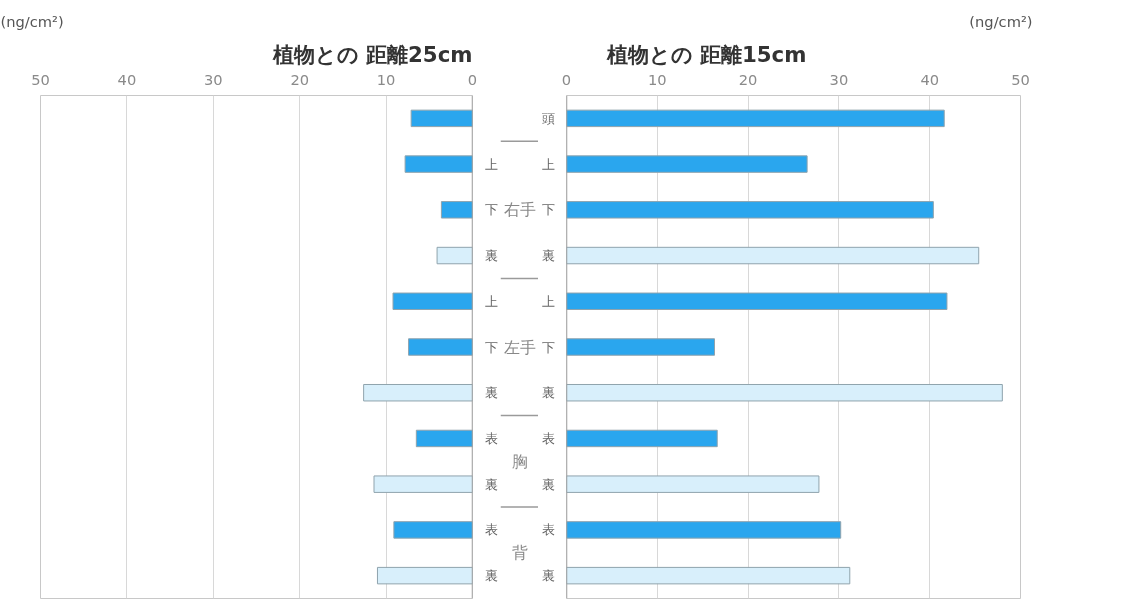 This screenshot has height=602, width=1124. I want to click on y-tick-label: 頭, so click(548, 118).